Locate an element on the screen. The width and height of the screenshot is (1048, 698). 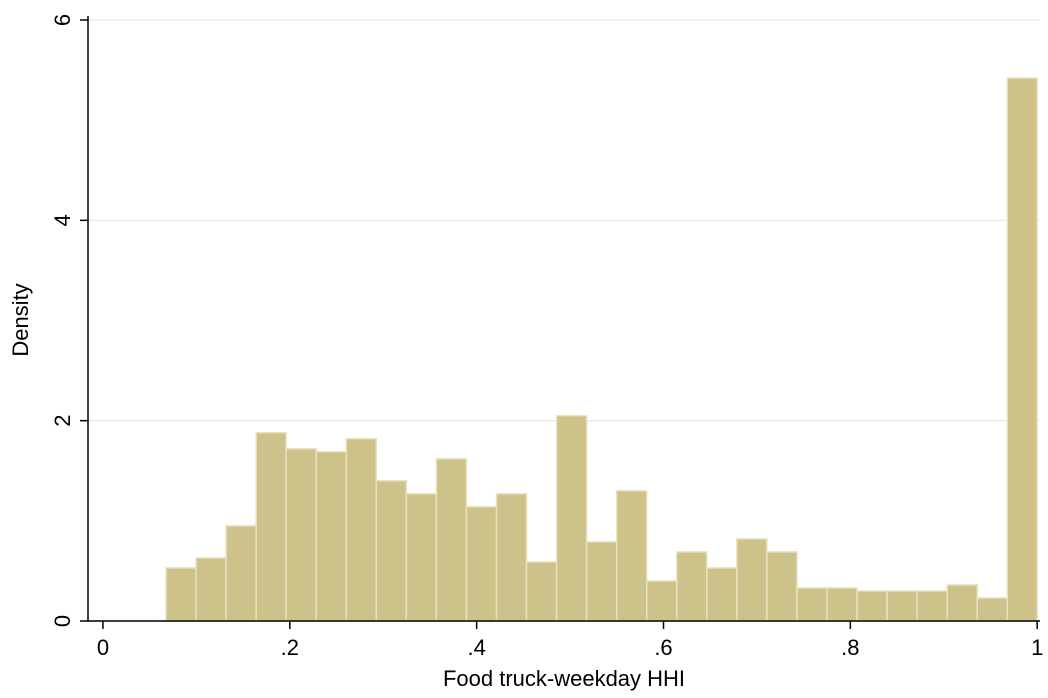
x-tick-label: 0 is located at coordinates (103, 647).